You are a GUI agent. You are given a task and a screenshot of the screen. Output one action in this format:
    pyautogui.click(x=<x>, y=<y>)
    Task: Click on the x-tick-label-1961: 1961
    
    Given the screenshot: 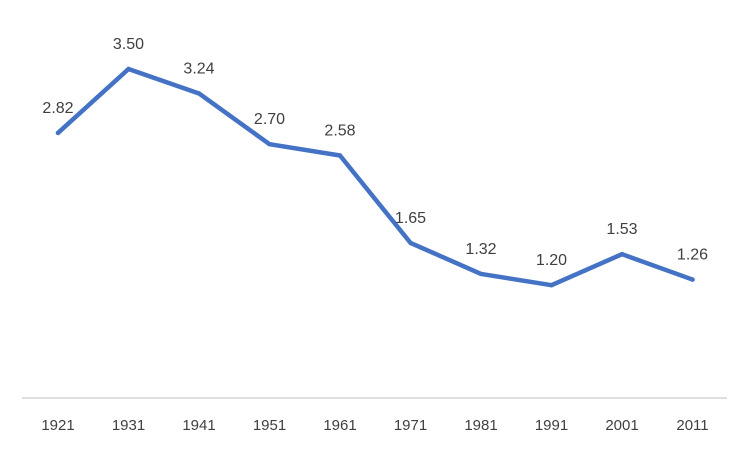 What is the action you would take?
    pyautogui.click(x=339, y=425)
    